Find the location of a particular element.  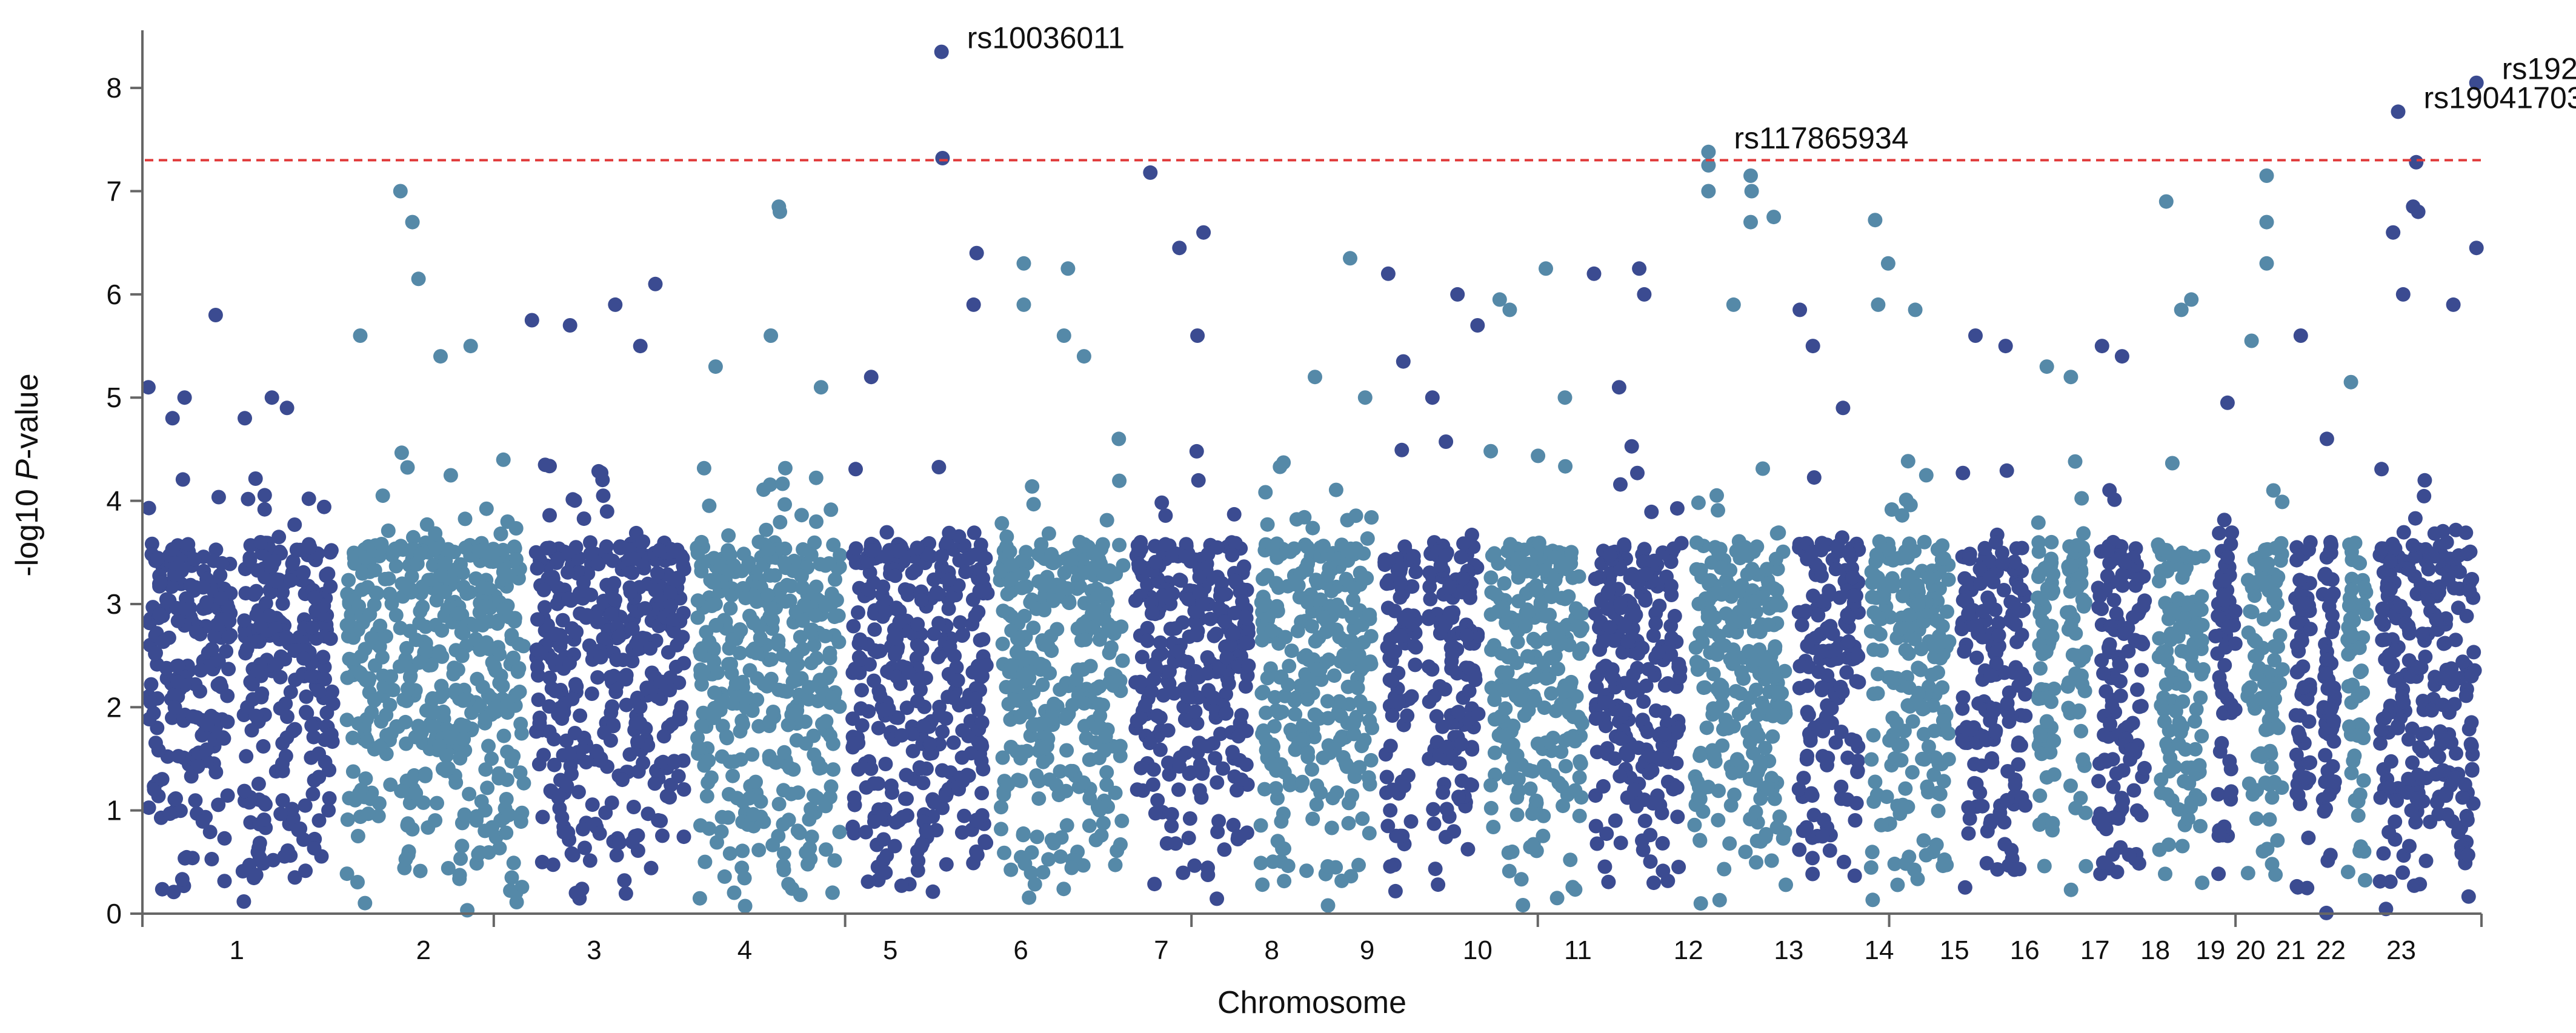

chr-21-point is located at coordinates (2159, 638).